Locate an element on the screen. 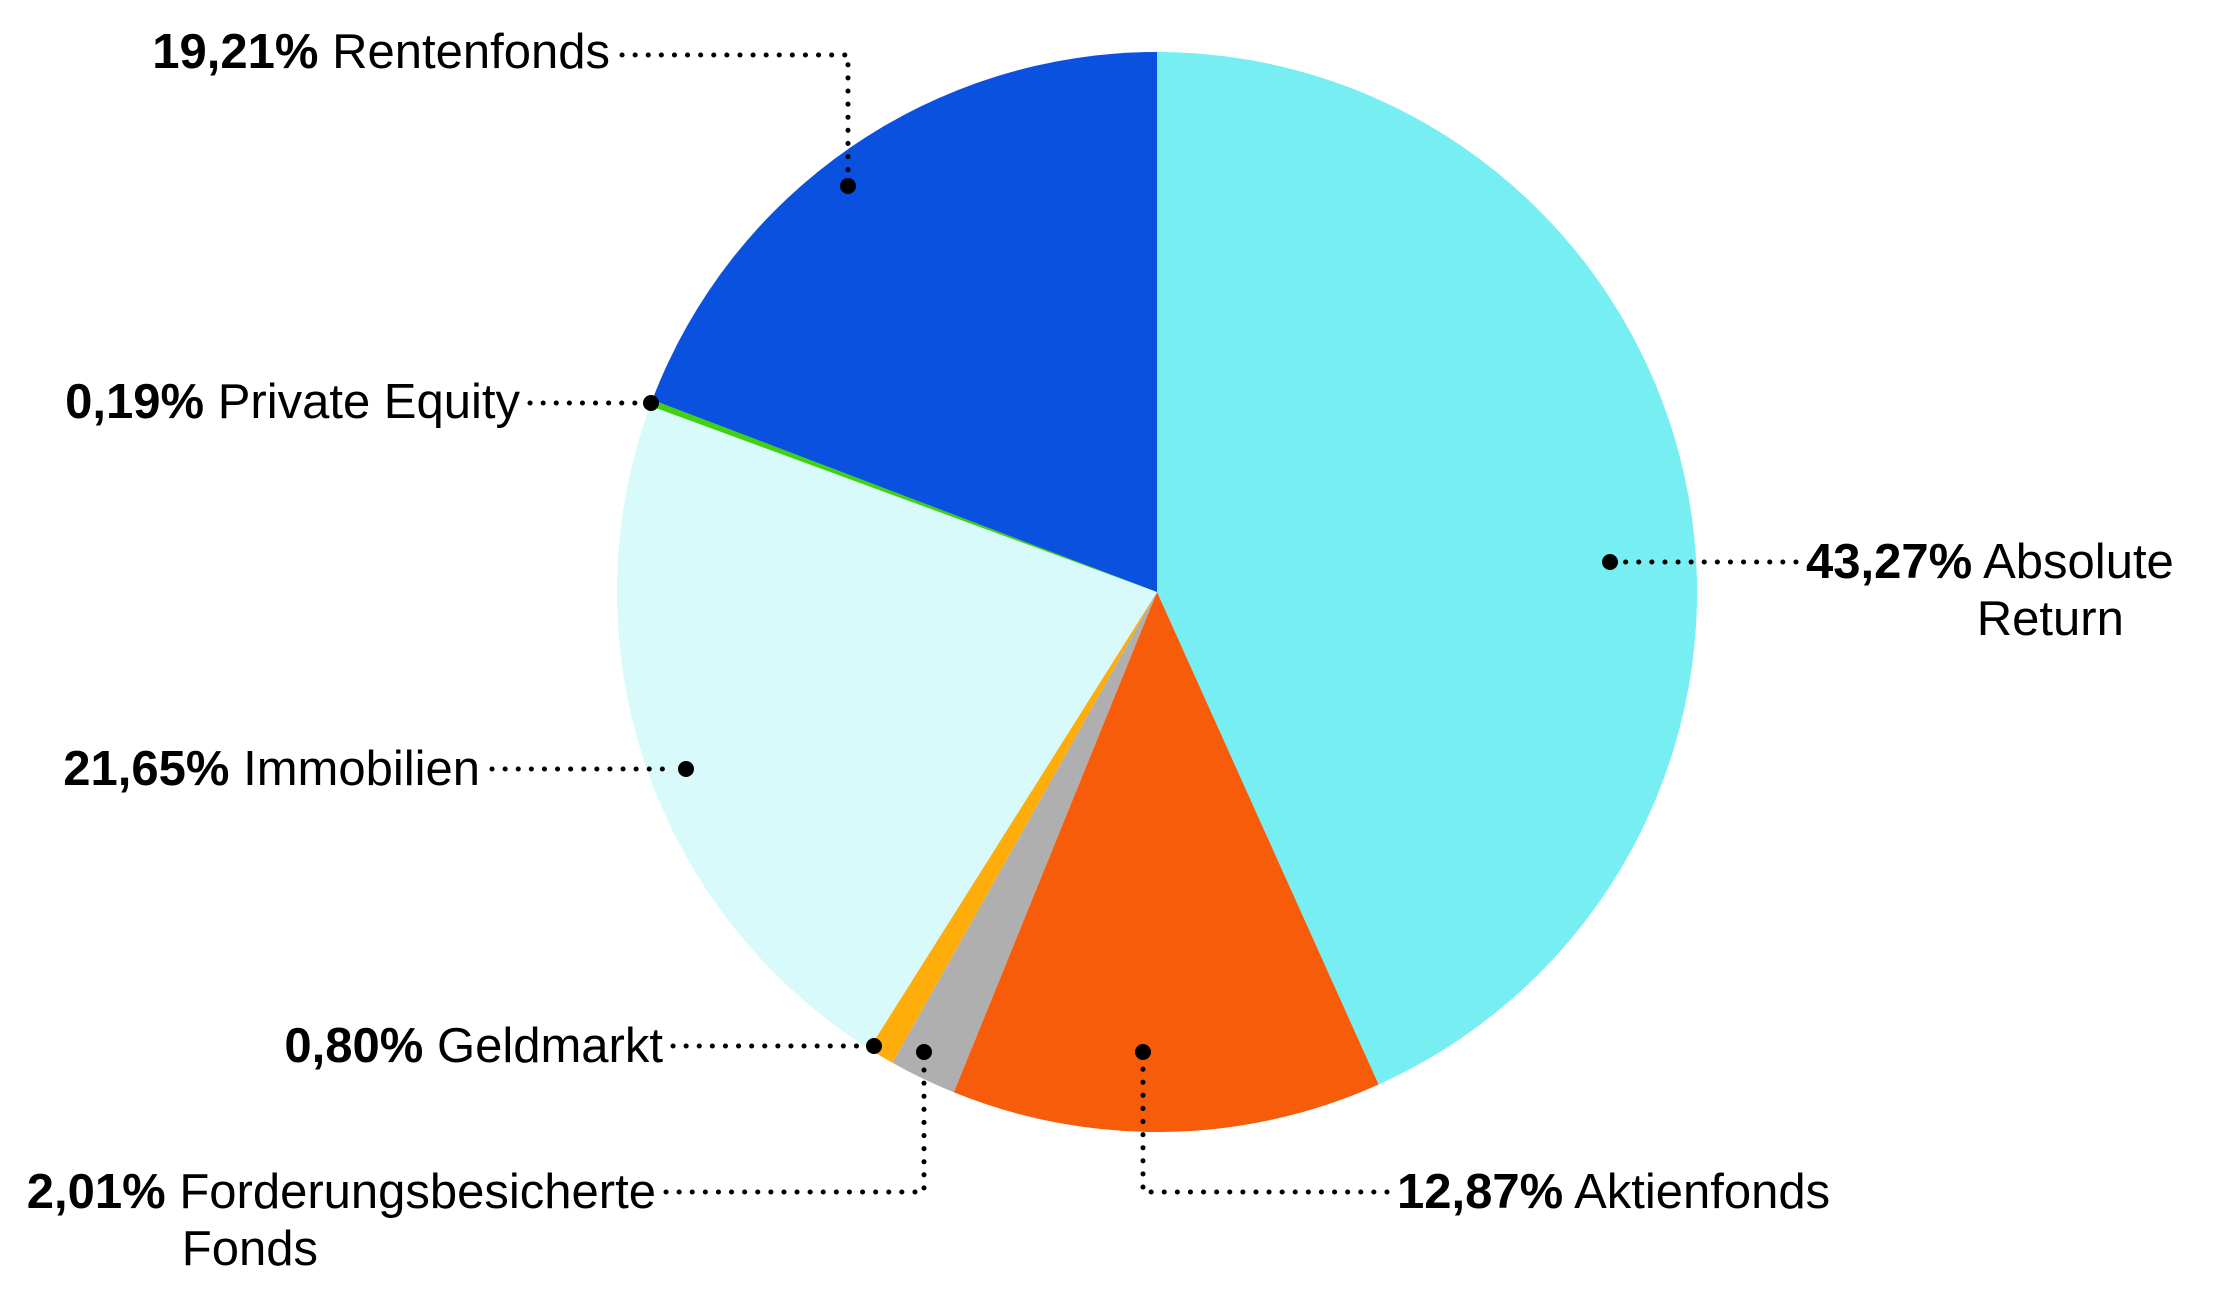 Image resolution: width=2213 pixels, height=1292 pixels. callout-absolute-return: 43,27% Absolute Return is located at coordinates (1990, 591).